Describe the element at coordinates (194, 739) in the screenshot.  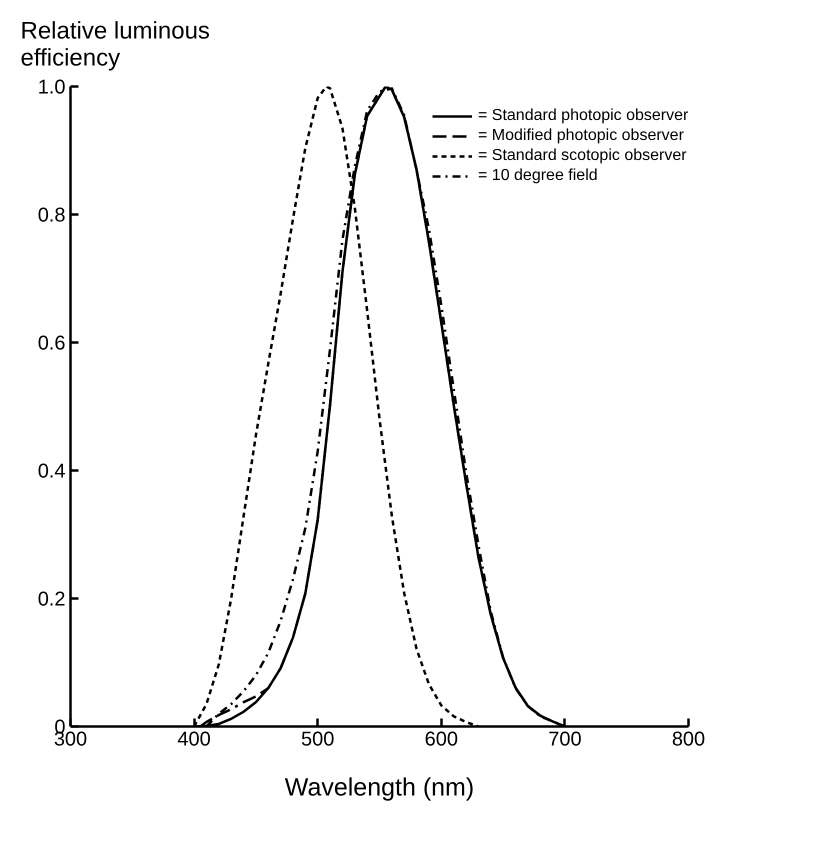
I see `x-tick-label: 400` at that location.